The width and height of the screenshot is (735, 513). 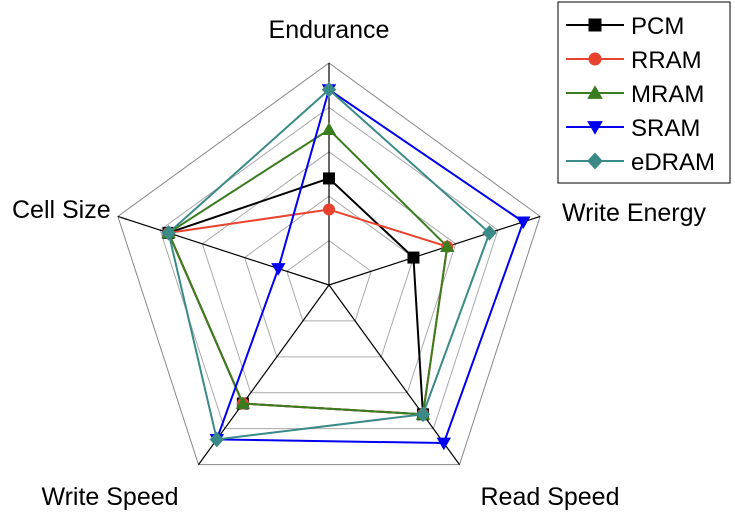 What do you see at coordinates (223, 250) in the screenshot?
I see `spoke-cell-size` at bounding box center [223, 250].